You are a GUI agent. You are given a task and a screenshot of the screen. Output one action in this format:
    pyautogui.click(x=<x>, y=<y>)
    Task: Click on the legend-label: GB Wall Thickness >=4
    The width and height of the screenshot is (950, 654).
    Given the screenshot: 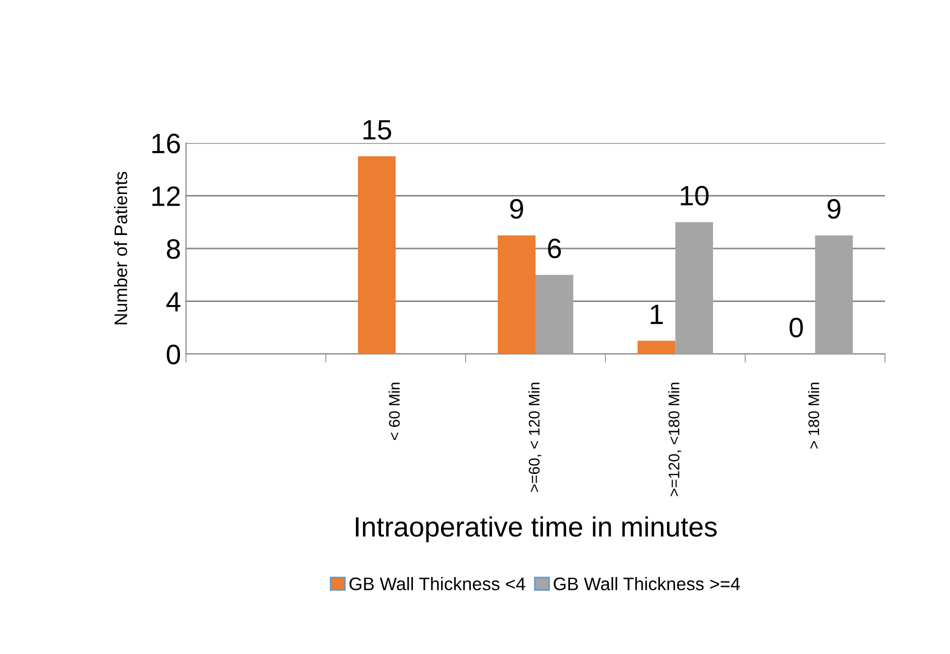 What is the action you would take?
    pyautogui.click(x=647, y=583)
    